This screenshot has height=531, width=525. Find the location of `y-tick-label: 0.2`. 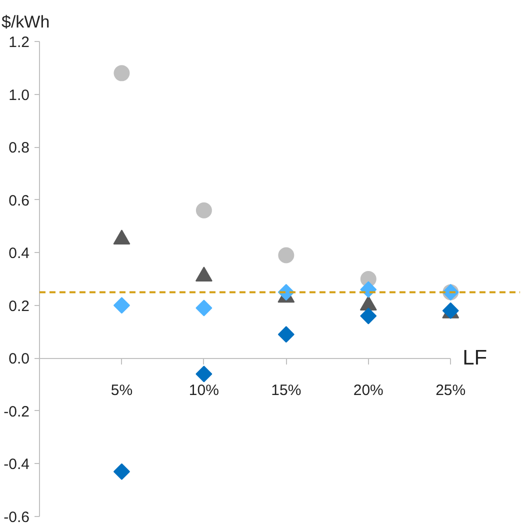

y-tick-label: 0.2 is located at coordinates (19, 306).